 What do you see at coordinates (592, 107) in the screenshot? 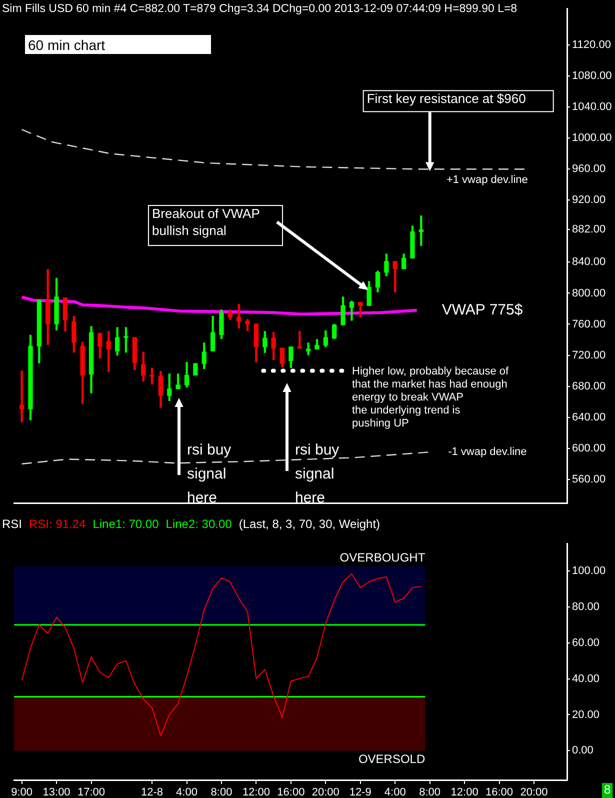
I see `y-tick-label: 1040.00` at bounding box center [592, 107].